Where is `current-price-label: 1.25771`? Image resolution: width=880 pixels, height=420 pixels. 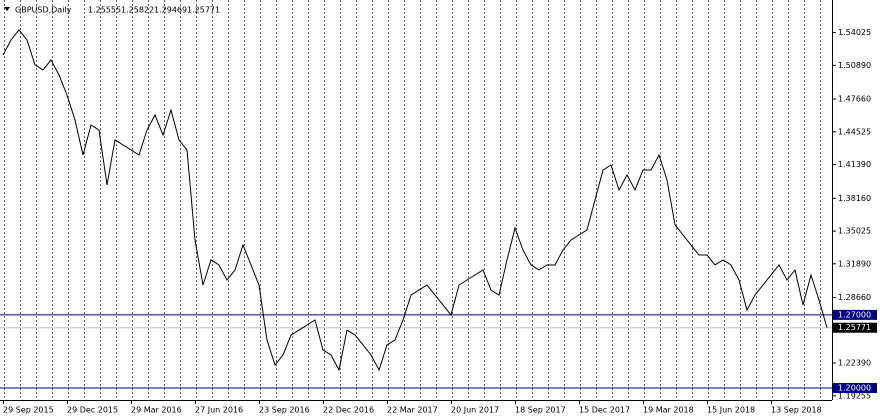
current-price-label: 1.25771 is located at coordinates (854, 327).